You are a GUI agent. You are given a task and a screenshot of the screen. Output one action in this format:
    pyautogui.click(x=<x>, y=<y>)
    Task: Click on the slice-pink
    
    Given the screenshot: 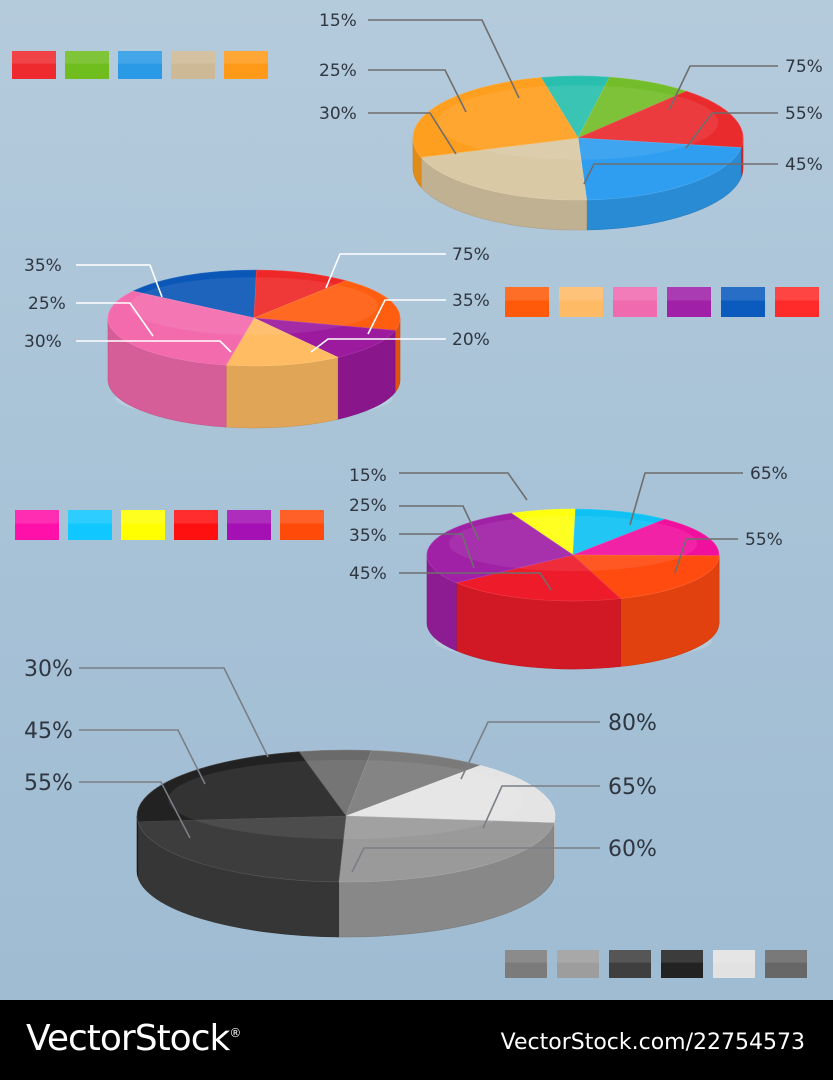 What is the action you would take?
    pyautogui.click(x=181, y=328)
    